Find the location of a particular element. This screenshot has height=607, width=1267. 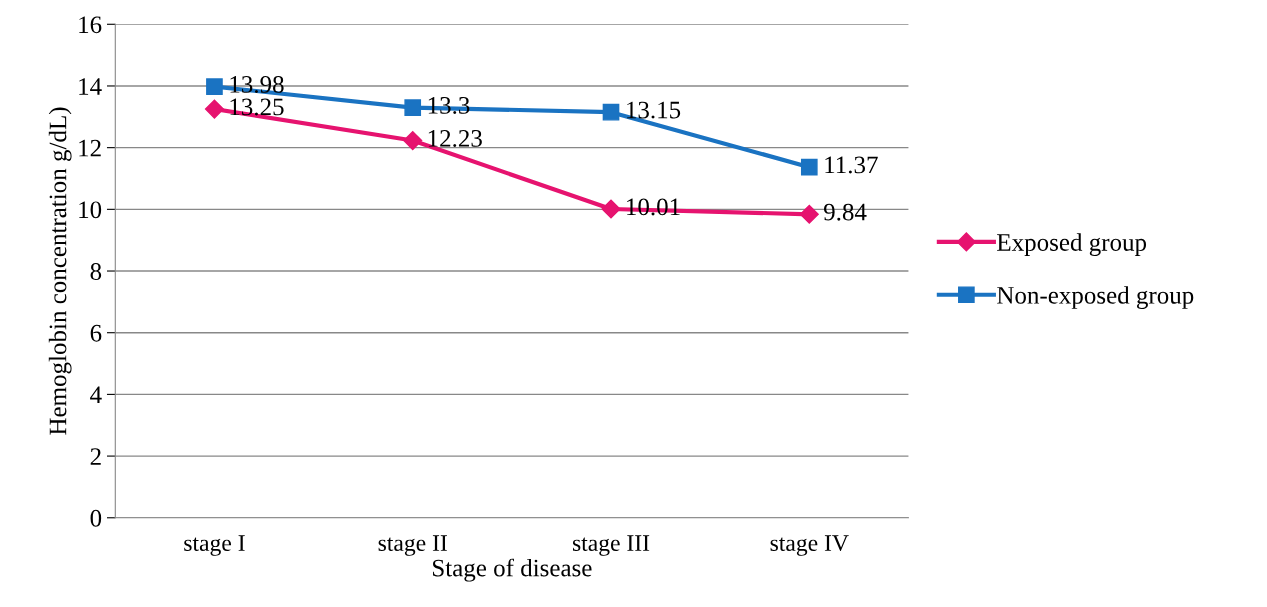

x-axis-title: Stage of disease is located at coordinates (512, 570).